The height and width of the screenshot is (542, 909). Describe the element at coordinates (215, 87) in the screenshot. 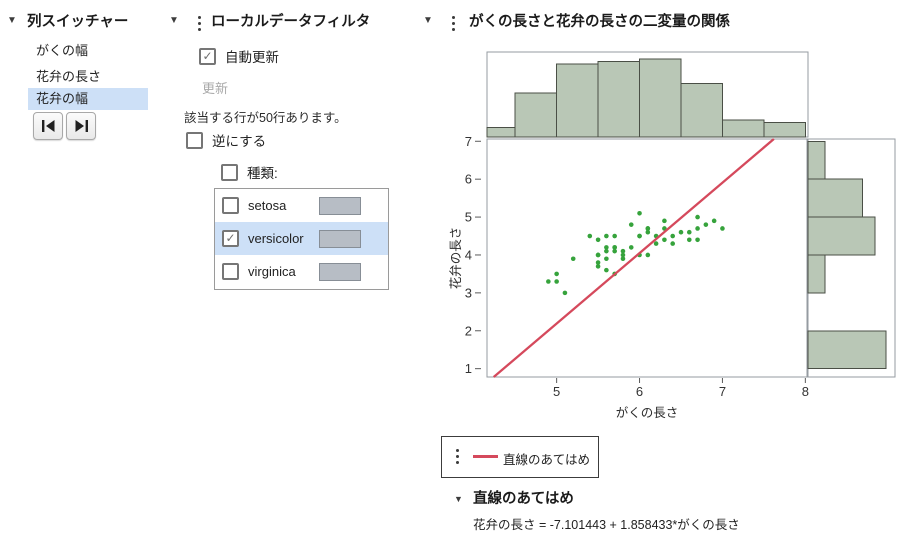

I see `update-button: 更新` at that location.